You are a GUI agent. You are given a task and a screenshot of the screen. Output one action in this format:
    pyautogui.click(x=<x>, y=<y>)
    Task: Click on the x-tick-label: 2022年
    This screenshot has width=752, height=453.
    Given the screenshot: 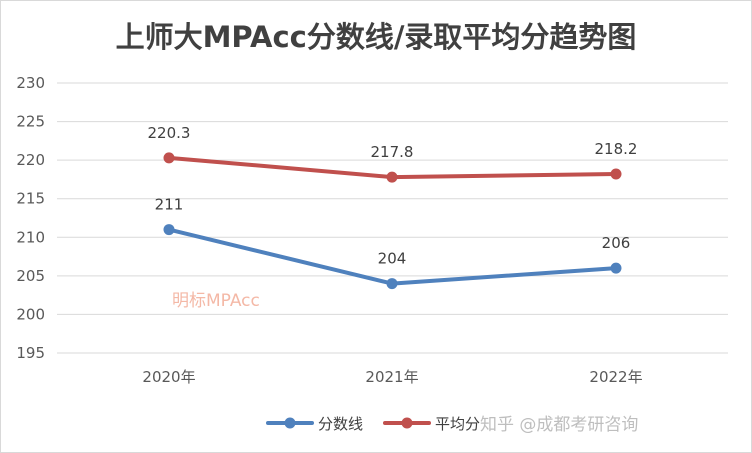 What is the action you would take?
    pyautogui.click(x=615, y=377)
    